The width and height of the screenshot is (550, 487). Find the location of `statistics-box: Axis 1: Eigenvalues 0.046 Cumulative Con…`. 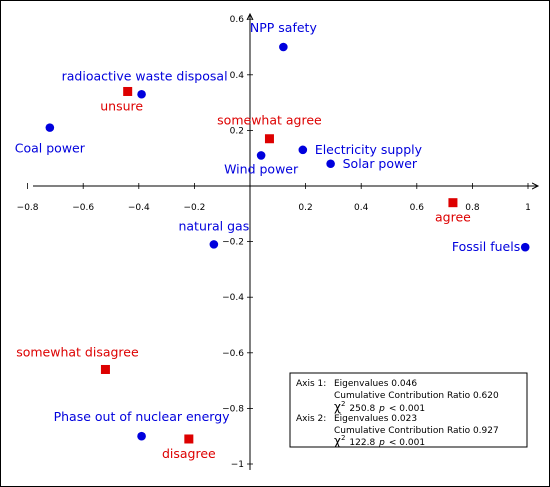

statistics-box: Axis 1: Eigenvalues 0.046 Cumulative Con… is located at coordinates (408, 410).